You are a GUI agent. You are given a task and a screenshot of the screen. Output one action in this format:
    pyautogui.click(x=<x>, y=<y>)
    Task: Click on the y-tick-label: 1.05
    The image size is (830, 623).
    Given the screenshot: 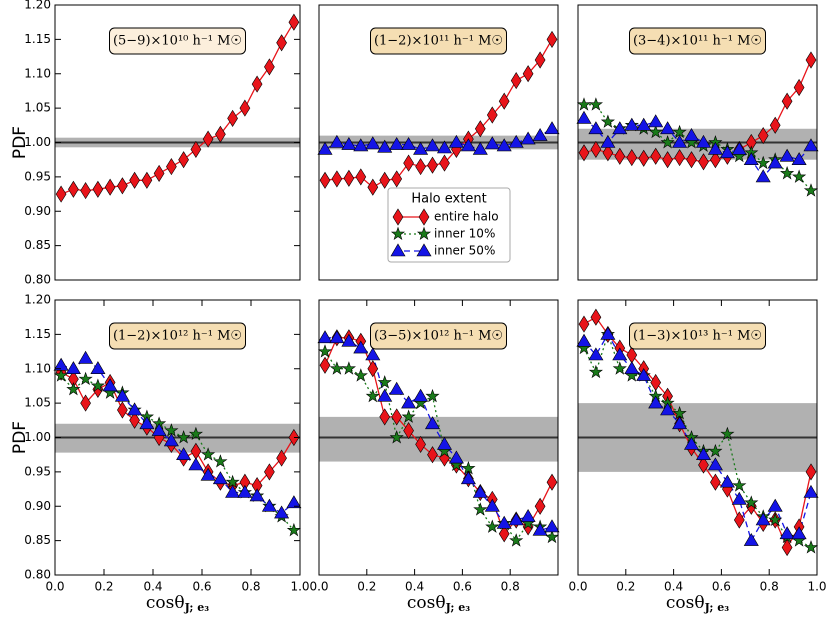 What is the action you would take?
    pyautogui.click(x=37, y=108)
    